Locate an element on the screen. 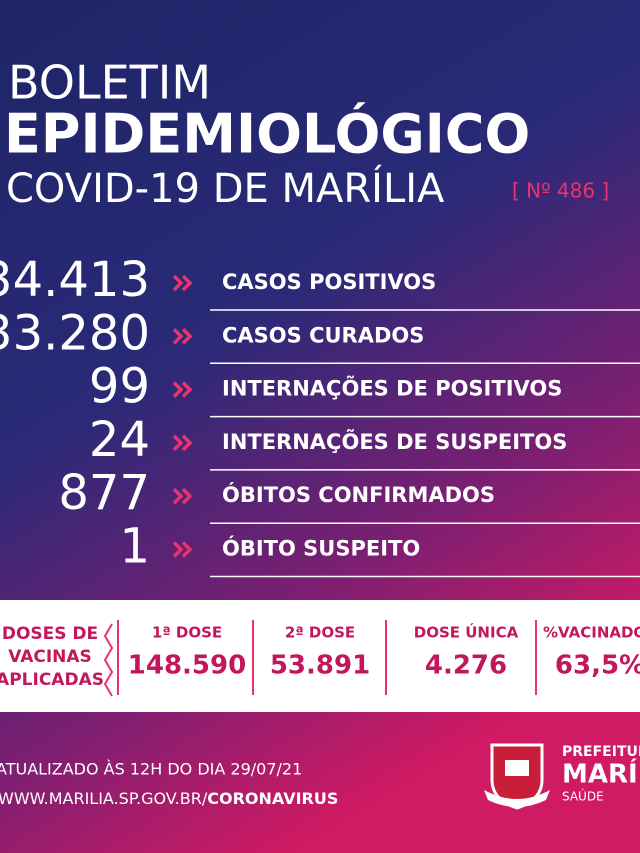  stat-value: 99 is located at coordinates (119, 387).